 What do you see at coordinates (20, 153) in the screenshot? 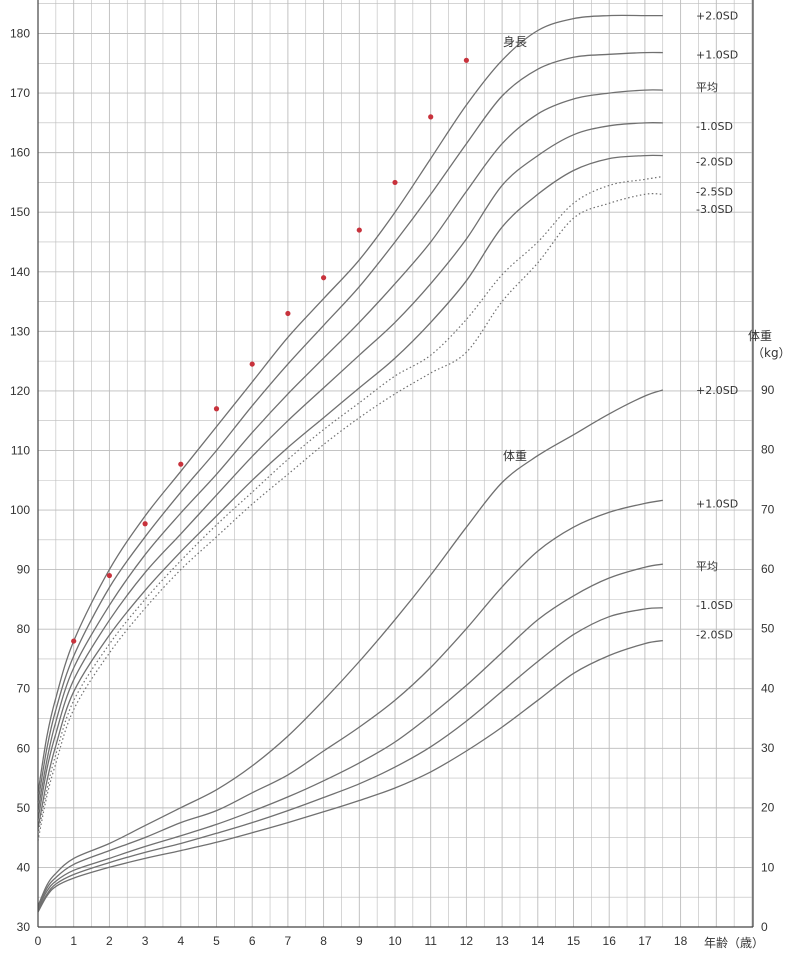
I see `y-left-tick-label: 160` at bounding box center [20, 153].